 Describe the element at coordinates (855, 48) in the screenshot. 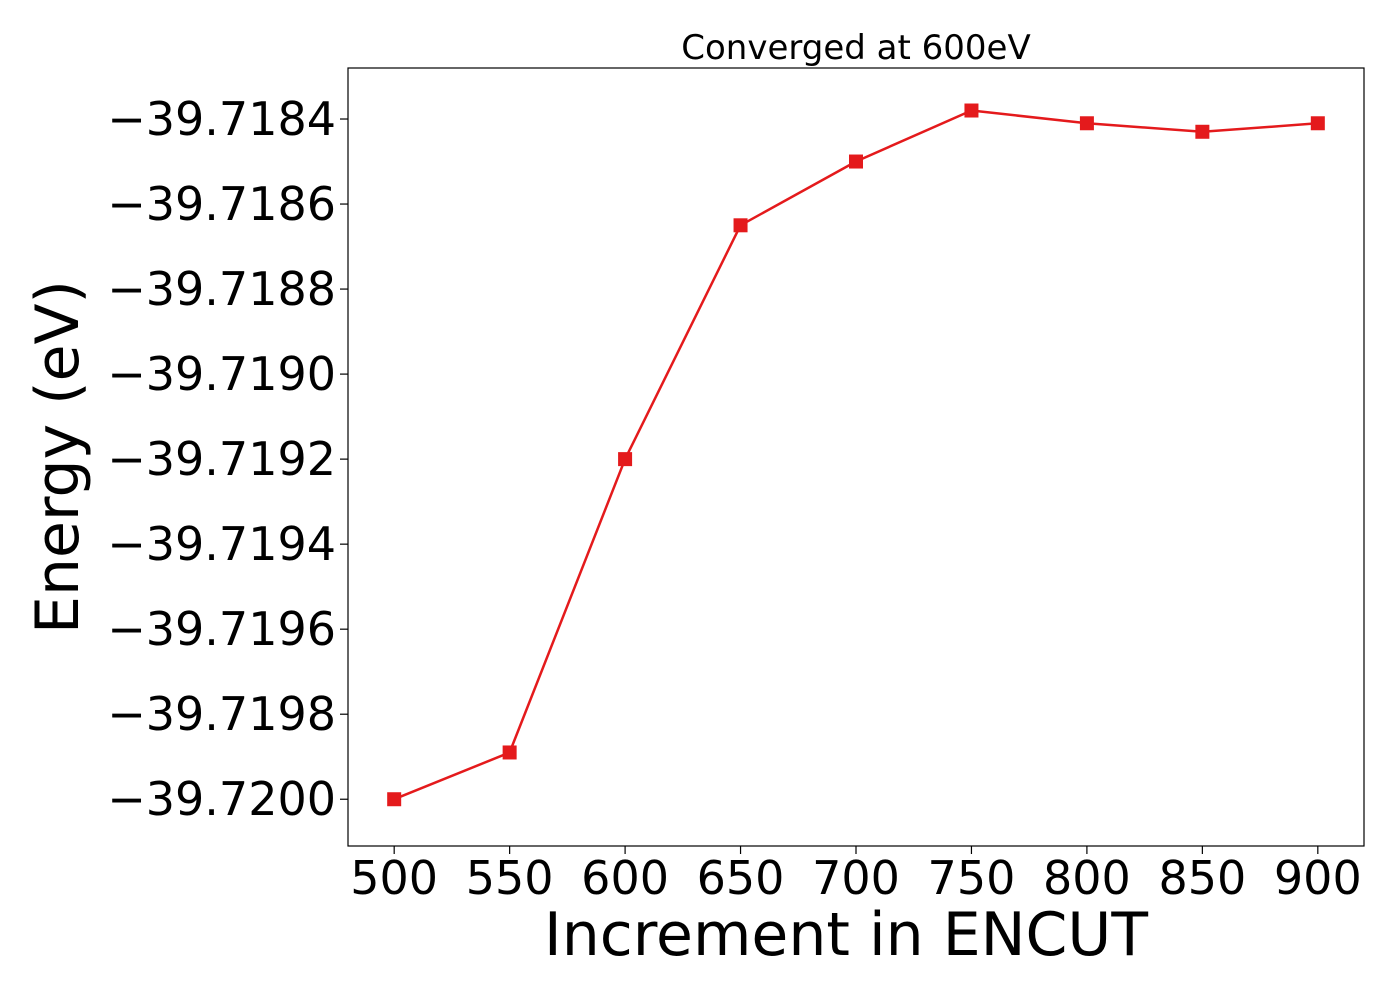

I see `chart-title: Converged at 600eV` at that location.